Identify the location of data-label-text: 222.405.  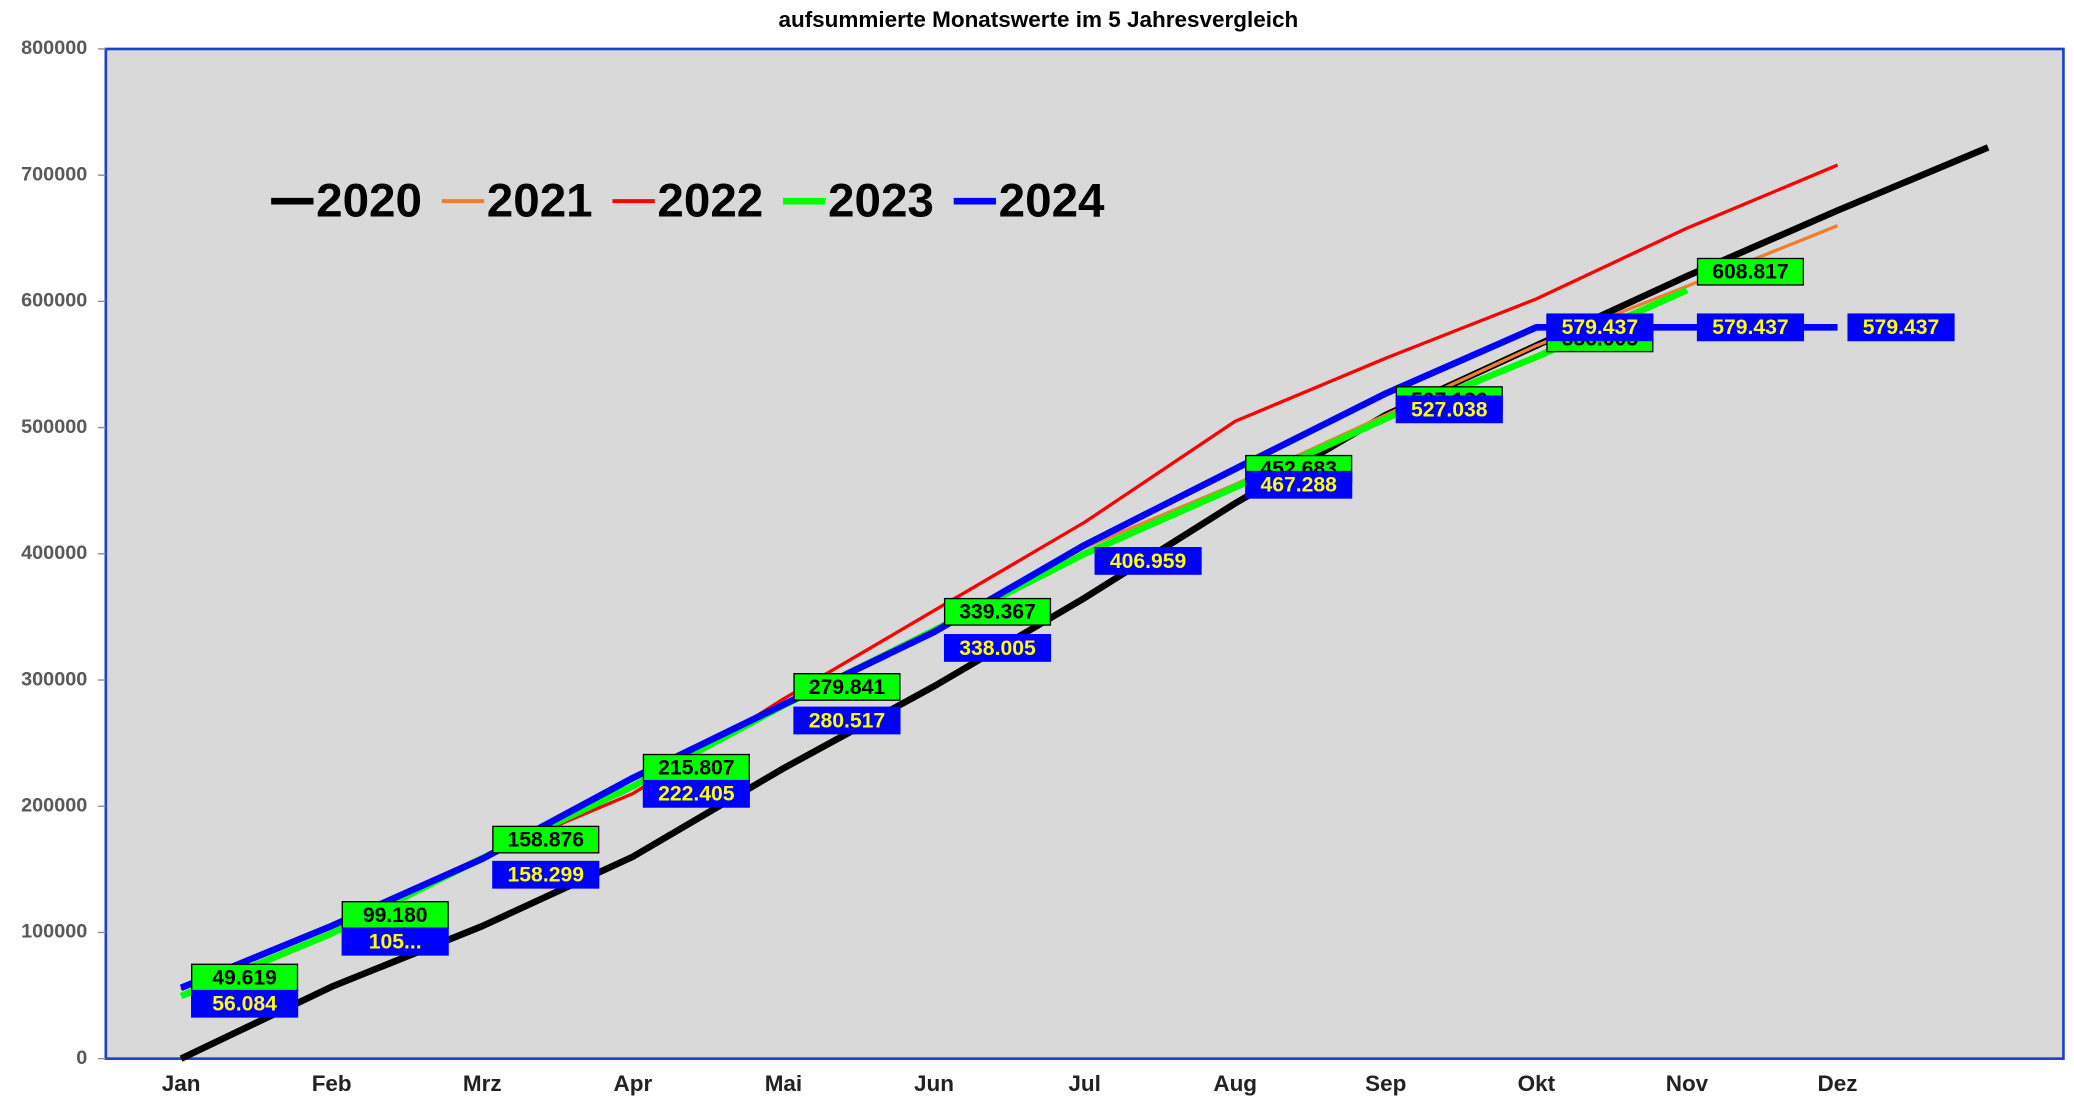
(696, 794).